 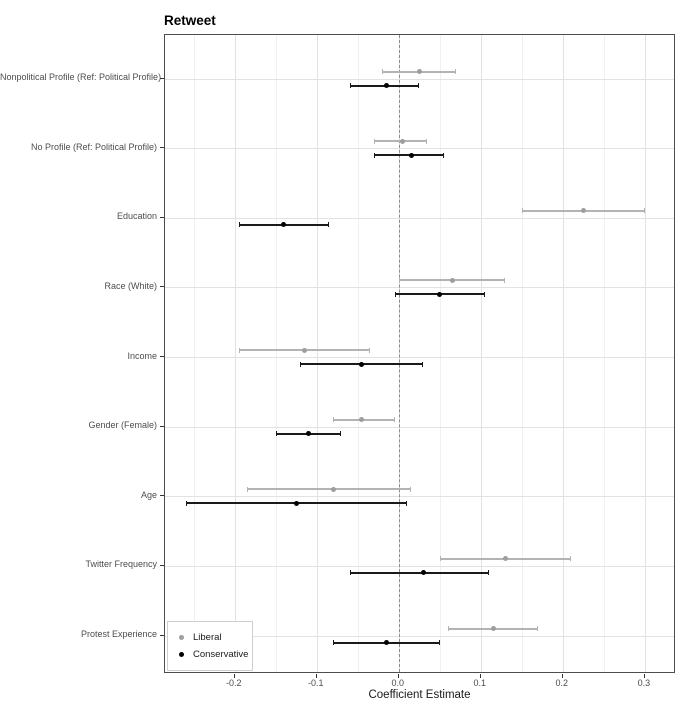 I want to click on y-axis-label: Gender (Female), so click(x=122, y=425).